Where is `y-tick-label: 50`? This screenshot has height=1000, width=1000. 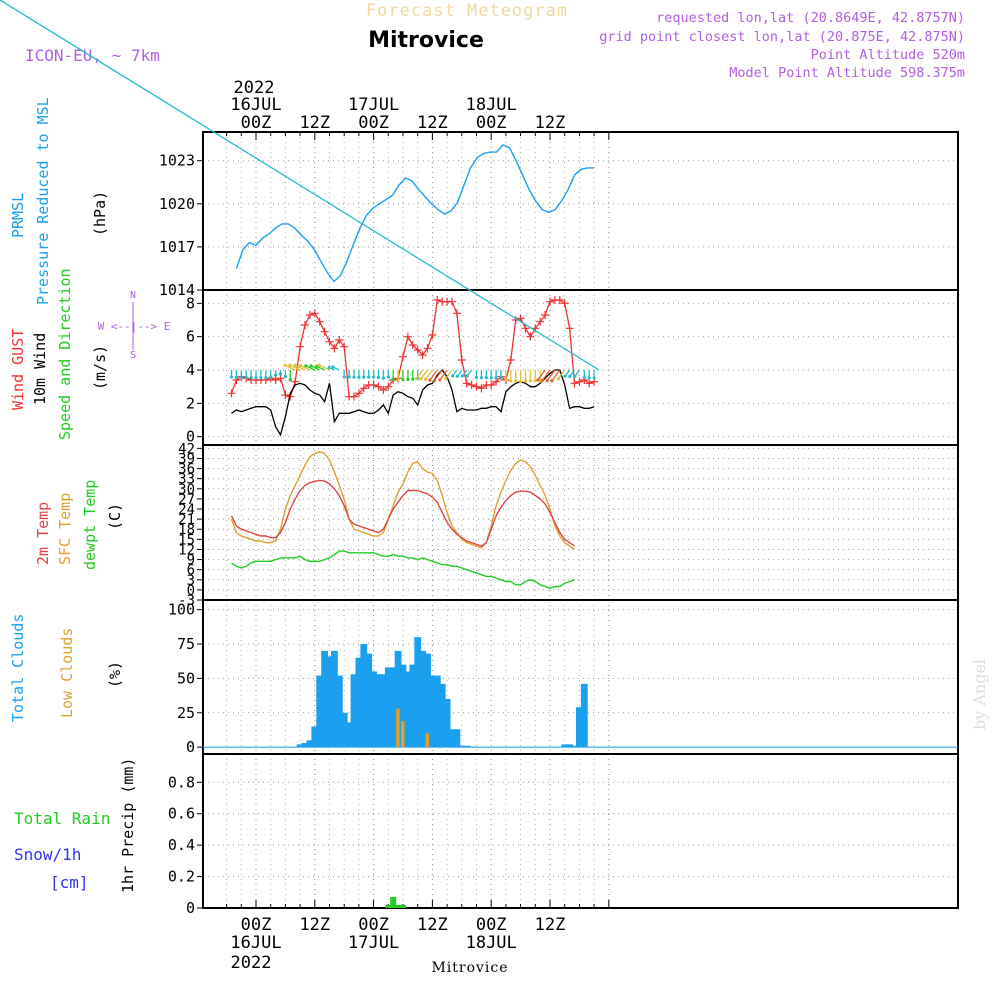 y-tick-label: 50 is located at coordinates (186, 678).